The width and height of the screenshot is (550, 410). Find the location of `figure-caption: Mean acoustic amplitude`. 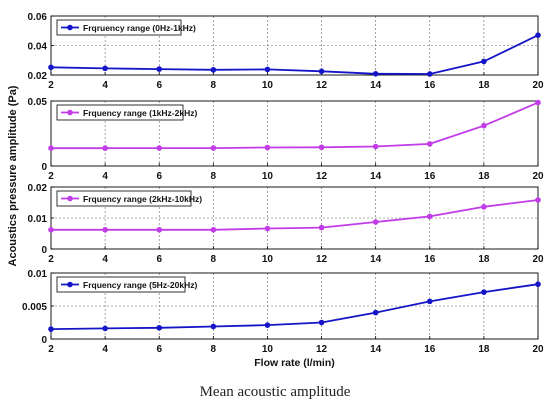

figure-caption: Mean acoustic amplitude is located at coordinates (275, 392).